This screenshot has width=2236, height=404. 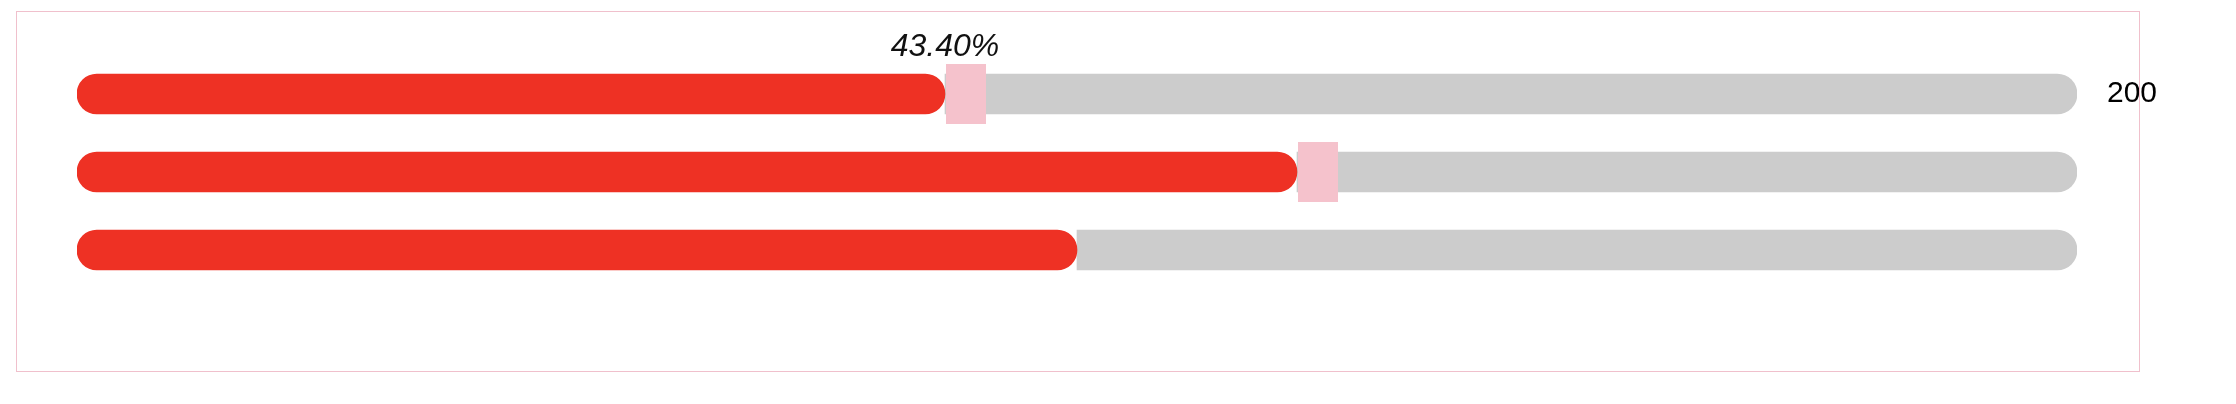 What do you see at coordinates (2132, 92) in the screenshot?
I see `text: 200` at bounding box center [2132, 92].